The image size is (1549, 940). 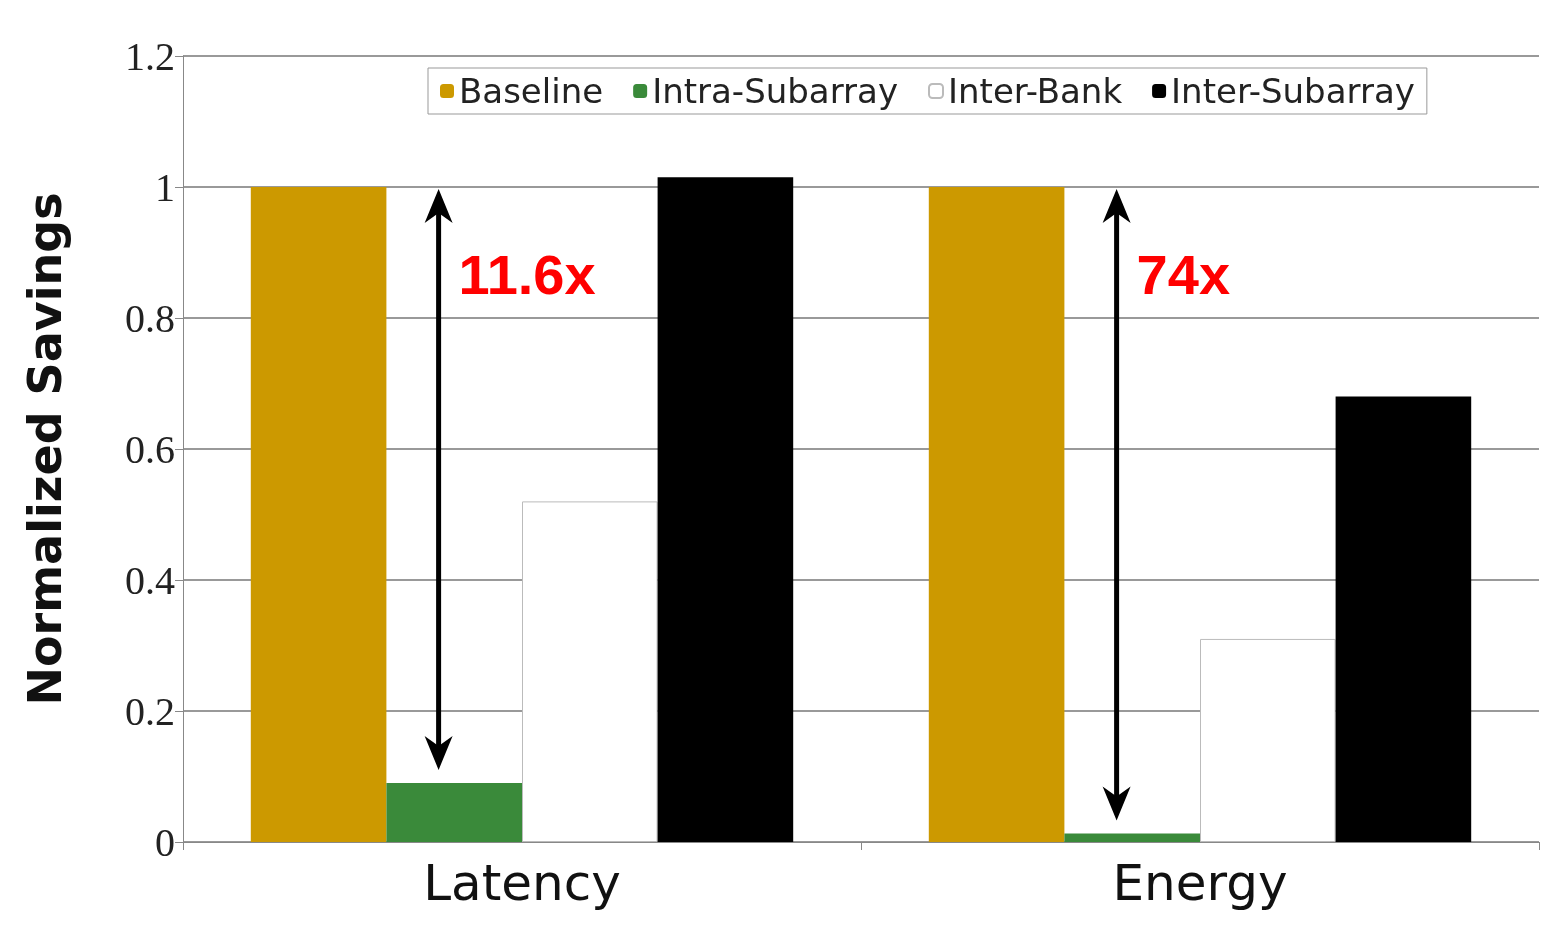 I want to click on x-tick-label: Latency, so click(x=522, y=883).